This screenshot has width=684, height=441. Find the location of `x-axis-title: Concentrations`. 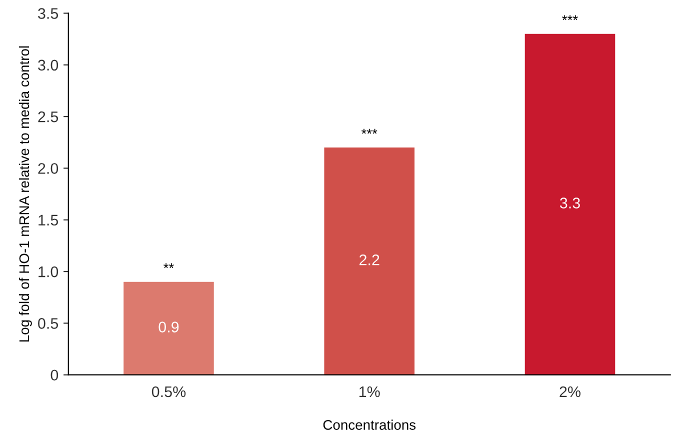

x-axis-title: Concentrations is located at coordinates (369, 425).